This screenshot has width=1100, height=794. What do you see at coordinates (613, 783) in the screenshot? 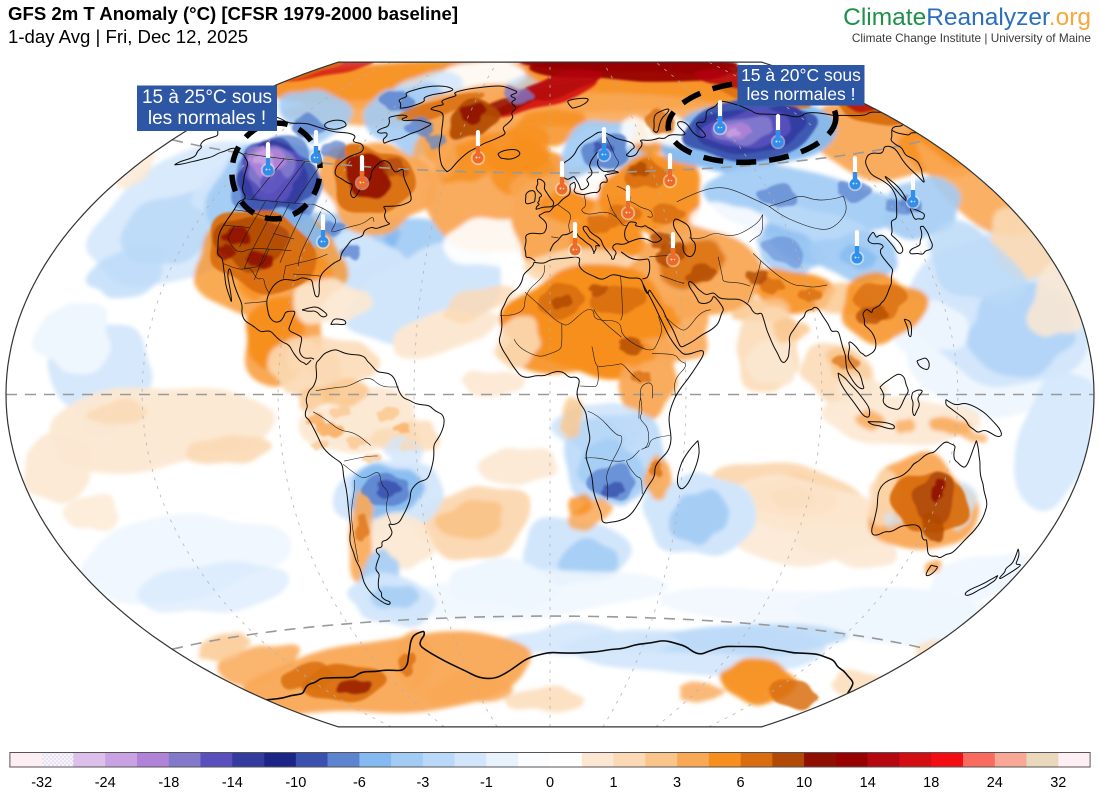
I see `svg-text: 1` at bounding box center [613, 783].